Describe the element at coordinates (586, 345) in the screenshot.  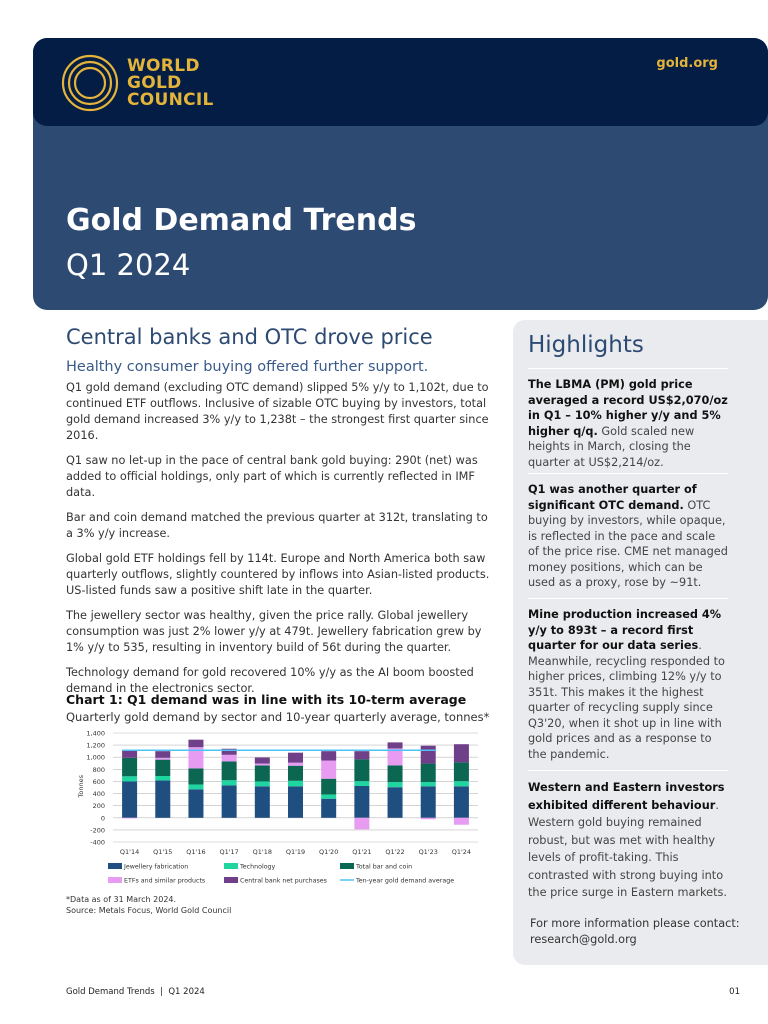
I see `highlights-title: Highlights` at that location.